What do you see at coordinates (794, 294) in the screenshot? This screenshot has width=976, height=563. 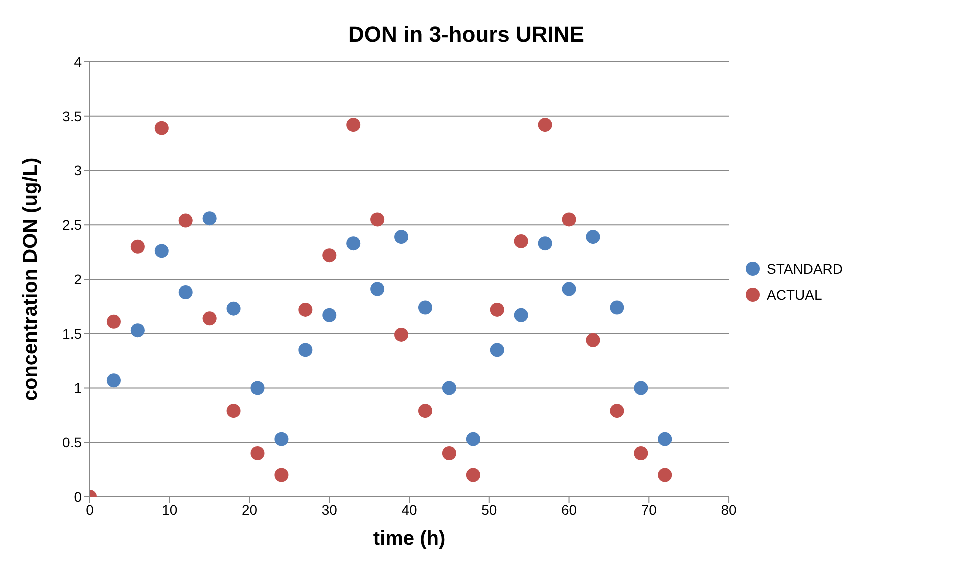 I see `legend-label: ACTUAL` at bounding box center [794, 294].